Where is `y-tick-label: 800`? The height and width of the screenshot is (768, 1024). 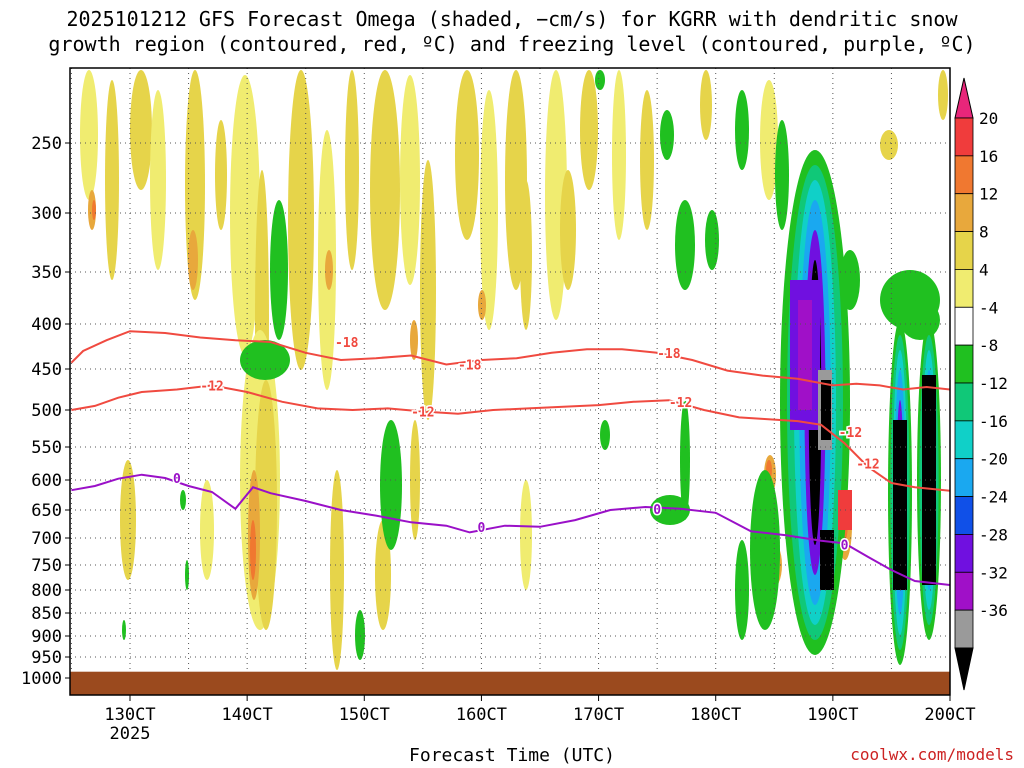
y-tick-label: 800 is located at coordinates (46, 591).